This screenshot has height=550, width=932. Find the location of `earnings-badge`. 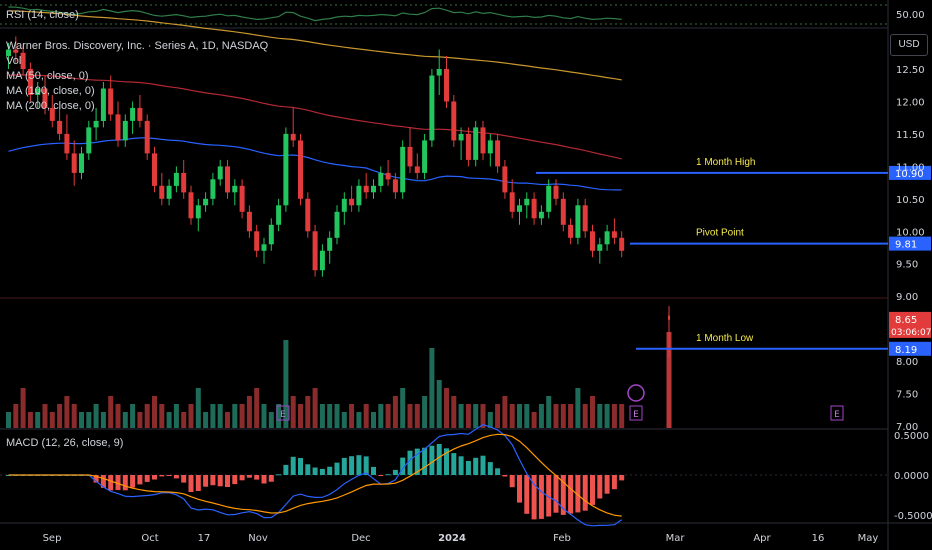

earnings-badge is located at coordinates (283, 413).